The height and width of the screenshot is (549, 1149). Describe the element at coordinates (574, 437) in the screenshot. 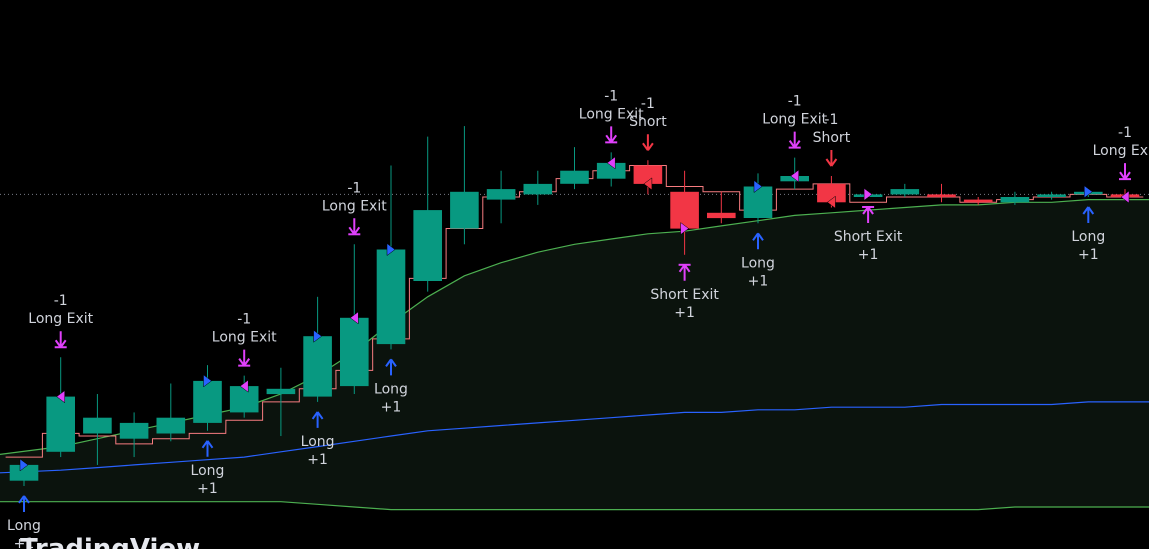

I see `middle-line` at that location.